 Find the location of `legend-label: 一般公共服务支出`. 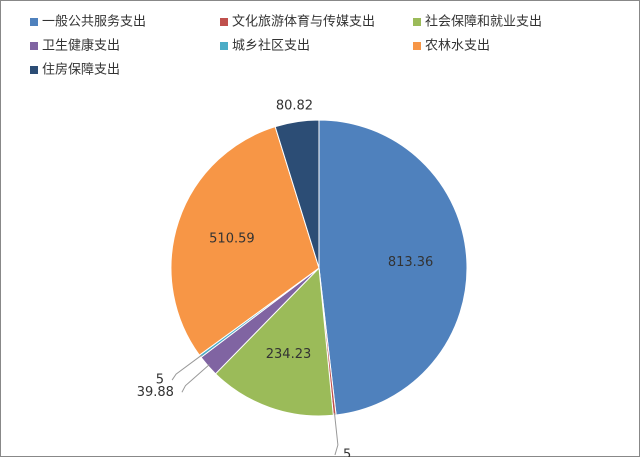

legend-label: 一般公共服务支出 is located at coordinates (94, 22).